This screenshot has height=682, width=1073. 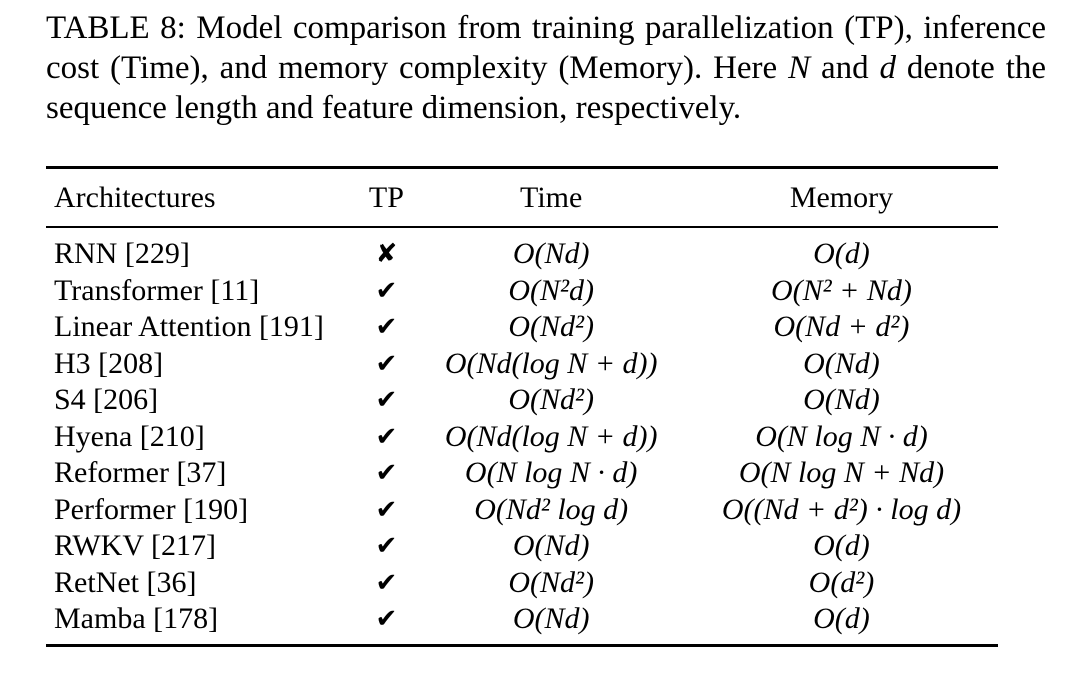 I want to click on header-row: Architectures TP Time Memory, so click(x=522, y=197).